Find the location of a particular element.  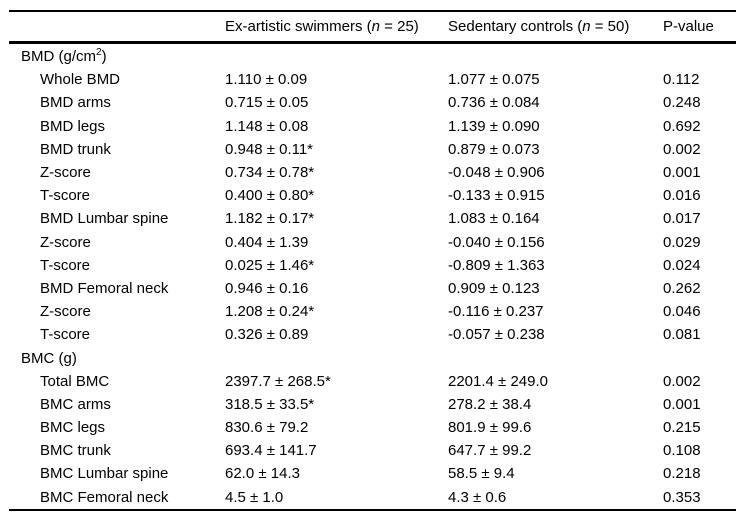

cell-sedentary-controls-value: 0.909 ± 0.123 is located at coordinates (494, 288).